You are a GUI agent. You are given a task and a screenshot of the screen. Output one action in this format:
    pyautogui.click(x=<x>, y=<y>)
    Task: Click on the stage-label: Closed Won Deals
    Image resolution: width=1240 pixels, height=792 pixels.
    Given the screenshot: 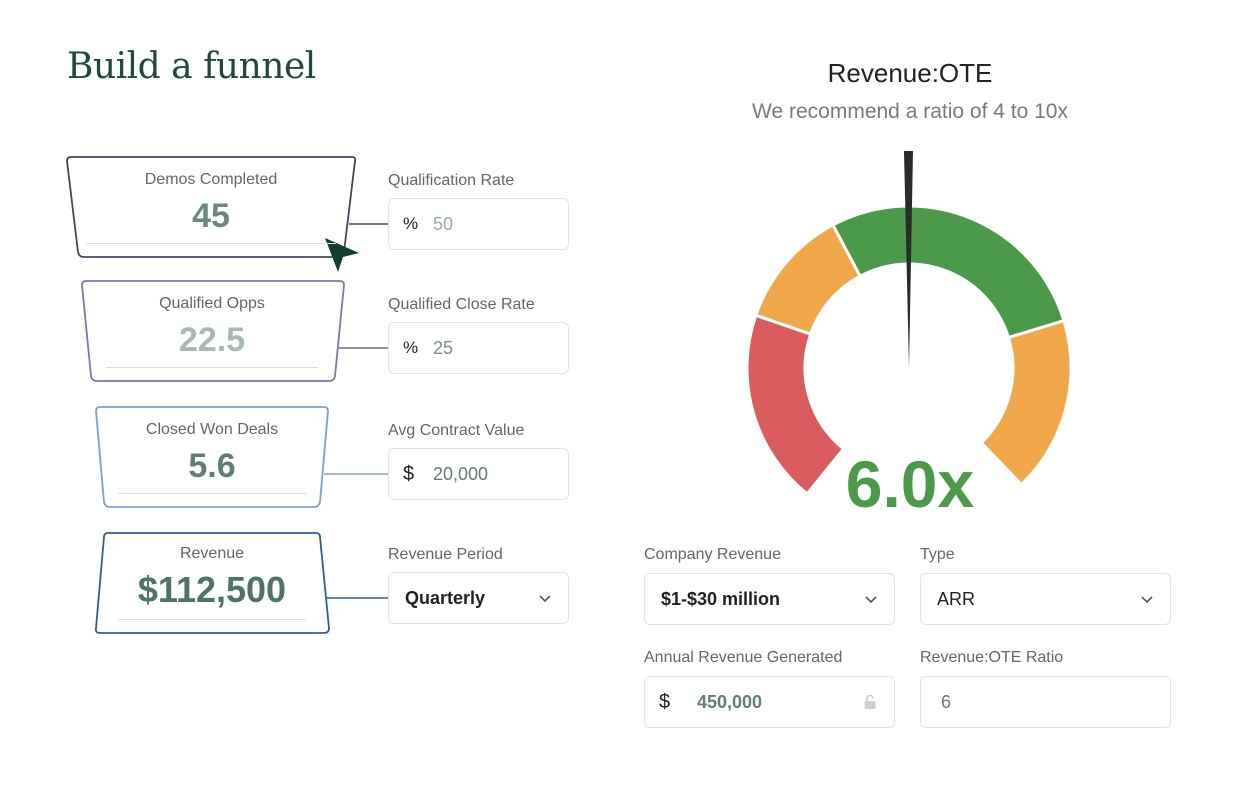 What is the action you would take?
    pyautogui.click(x=212, y=429)
    